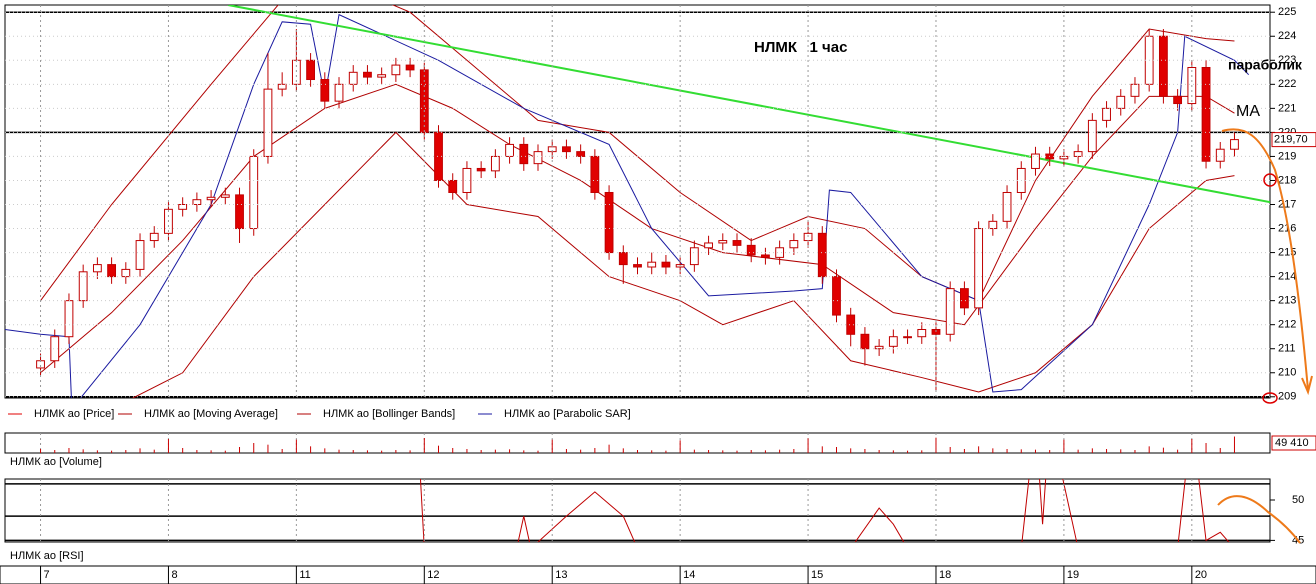  Describe the element at coordinates (1287, 204) in the screenshot. I see `y-tick-label: 217` at that location.